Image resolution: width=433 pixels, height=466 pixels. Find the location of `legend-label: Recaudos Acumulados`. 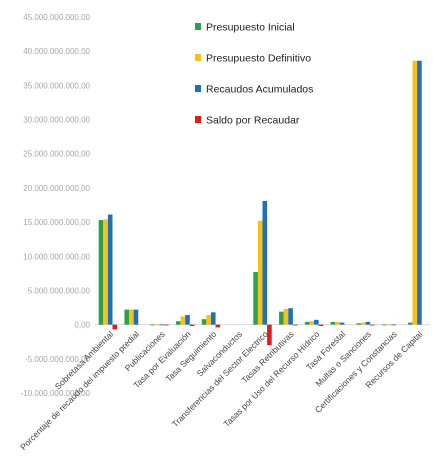

legend-label: Recaudos Acumulados is located at coordinates (259, 90).